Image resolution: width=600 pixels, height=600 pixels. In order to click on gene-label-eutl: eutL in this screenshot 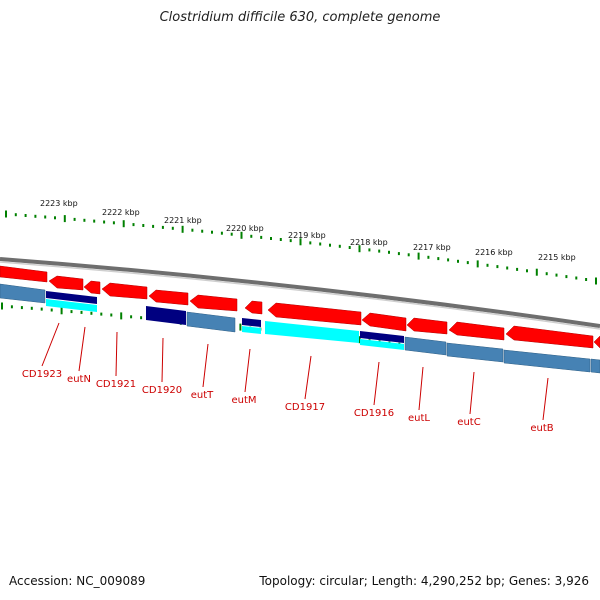, I will do `click(419, 418)`.